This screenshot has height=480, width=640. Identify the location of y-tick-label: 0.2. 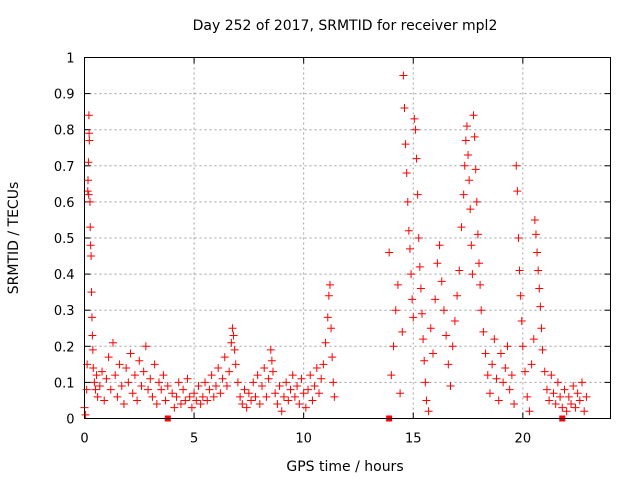
(64, 347).